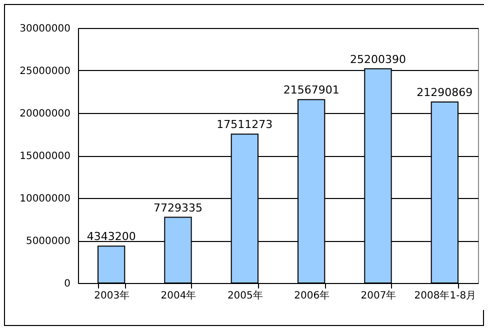 The width and height of the screenshot is (490, 333). I want to click on y-tick-label: 20000000, so click(45, 114).